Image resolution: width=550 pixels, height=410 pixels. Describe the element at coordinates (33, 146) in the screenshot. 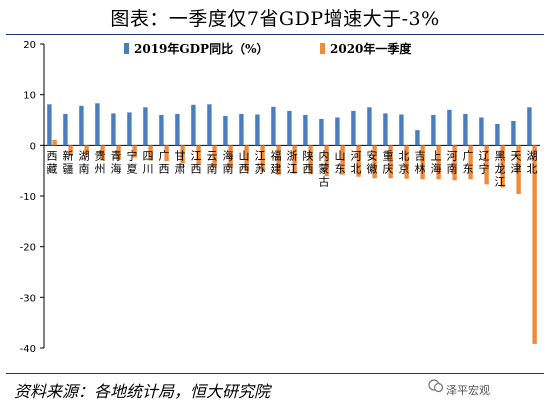

I see `y-tick-label: 0` at that location.